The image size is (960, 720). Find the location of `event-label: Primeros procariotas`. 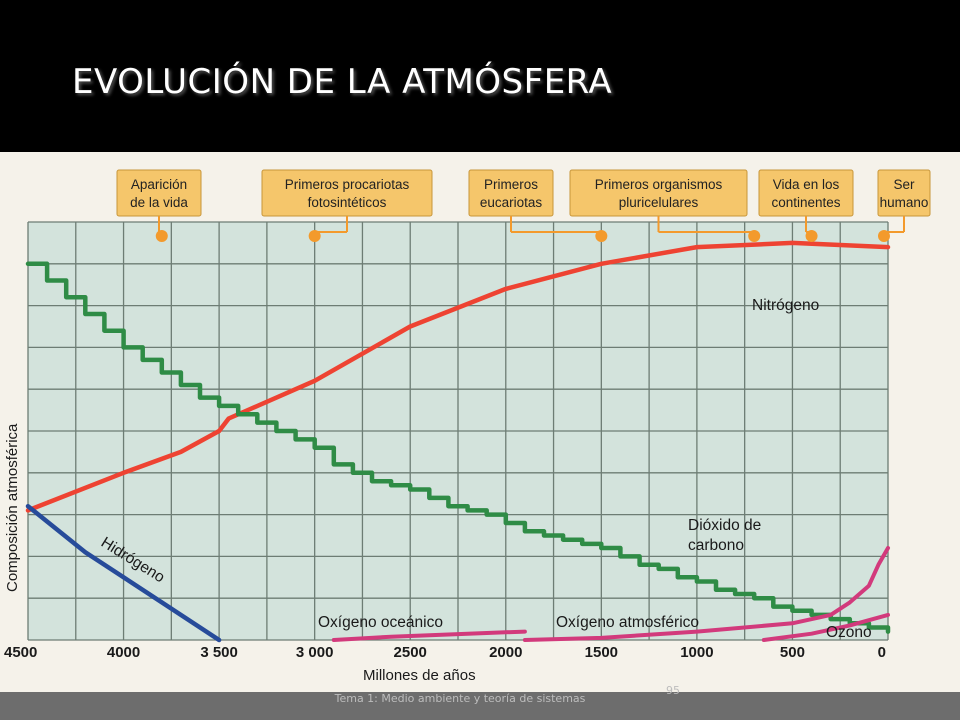

event-label: Primeros procariotas is located at coordinates (347, 184).